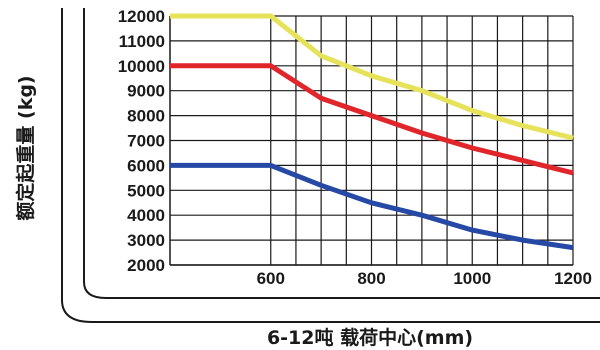  I want to click on y-tick-label: 12000, so click(141, 16).